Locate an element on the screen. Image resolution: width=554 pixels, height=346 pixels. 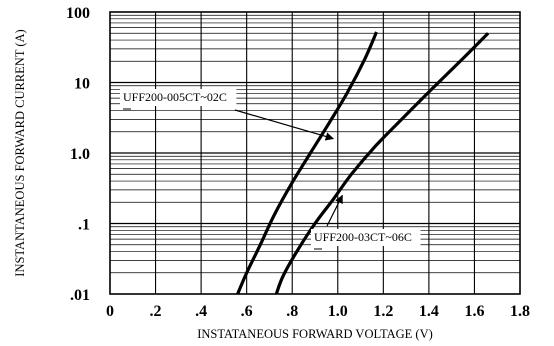
y-tick-labels: .01 .1 1.0 10 100 is located at coordinates (78, 154).